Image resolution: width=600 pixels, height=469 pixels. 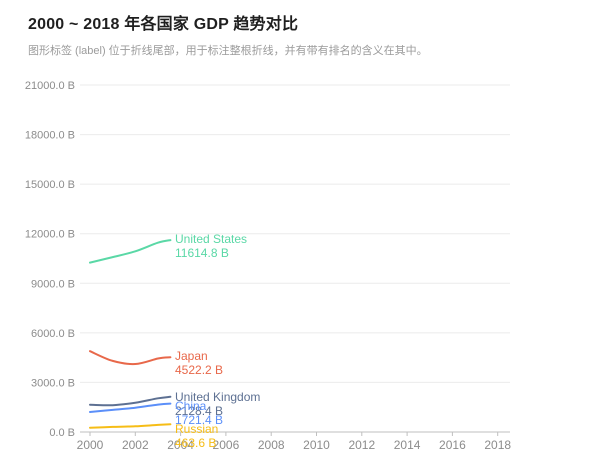 I want to click on y-axis-label: 12000.0 B, so click(x=50, y=235).